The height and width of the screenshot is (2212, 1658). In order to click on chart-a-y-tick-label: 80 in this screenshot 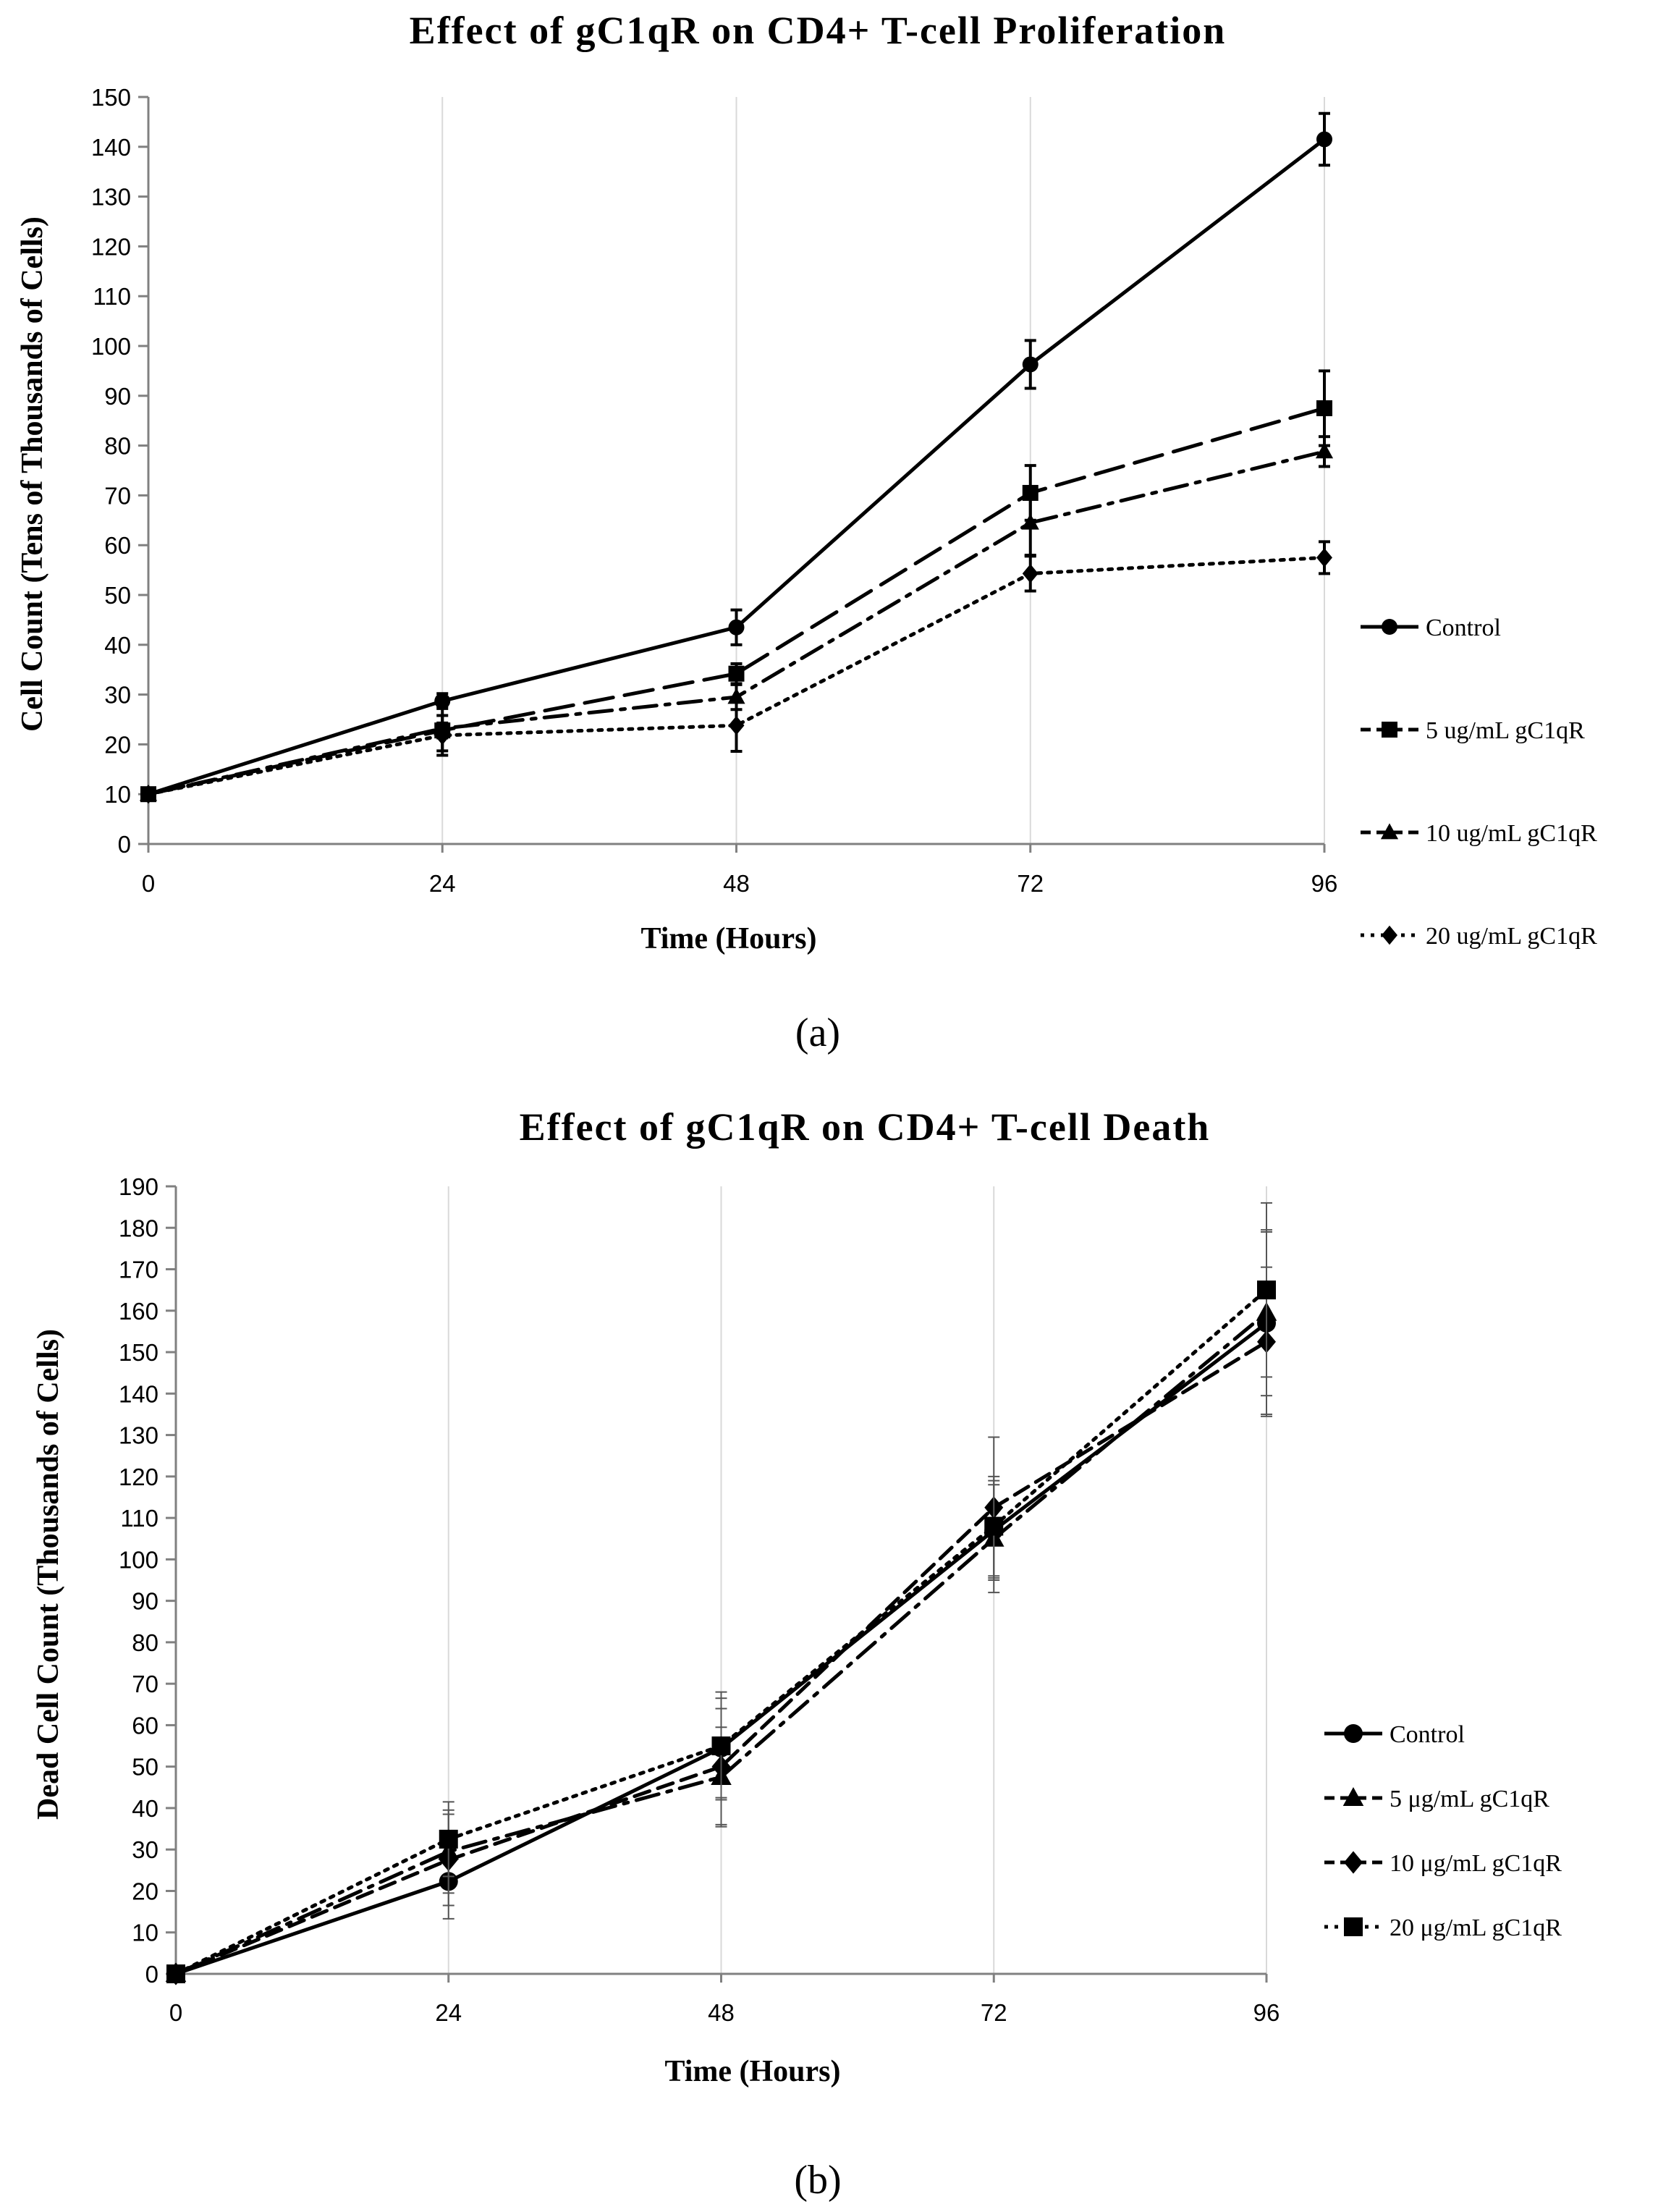, I will do `click(117, 447)`.